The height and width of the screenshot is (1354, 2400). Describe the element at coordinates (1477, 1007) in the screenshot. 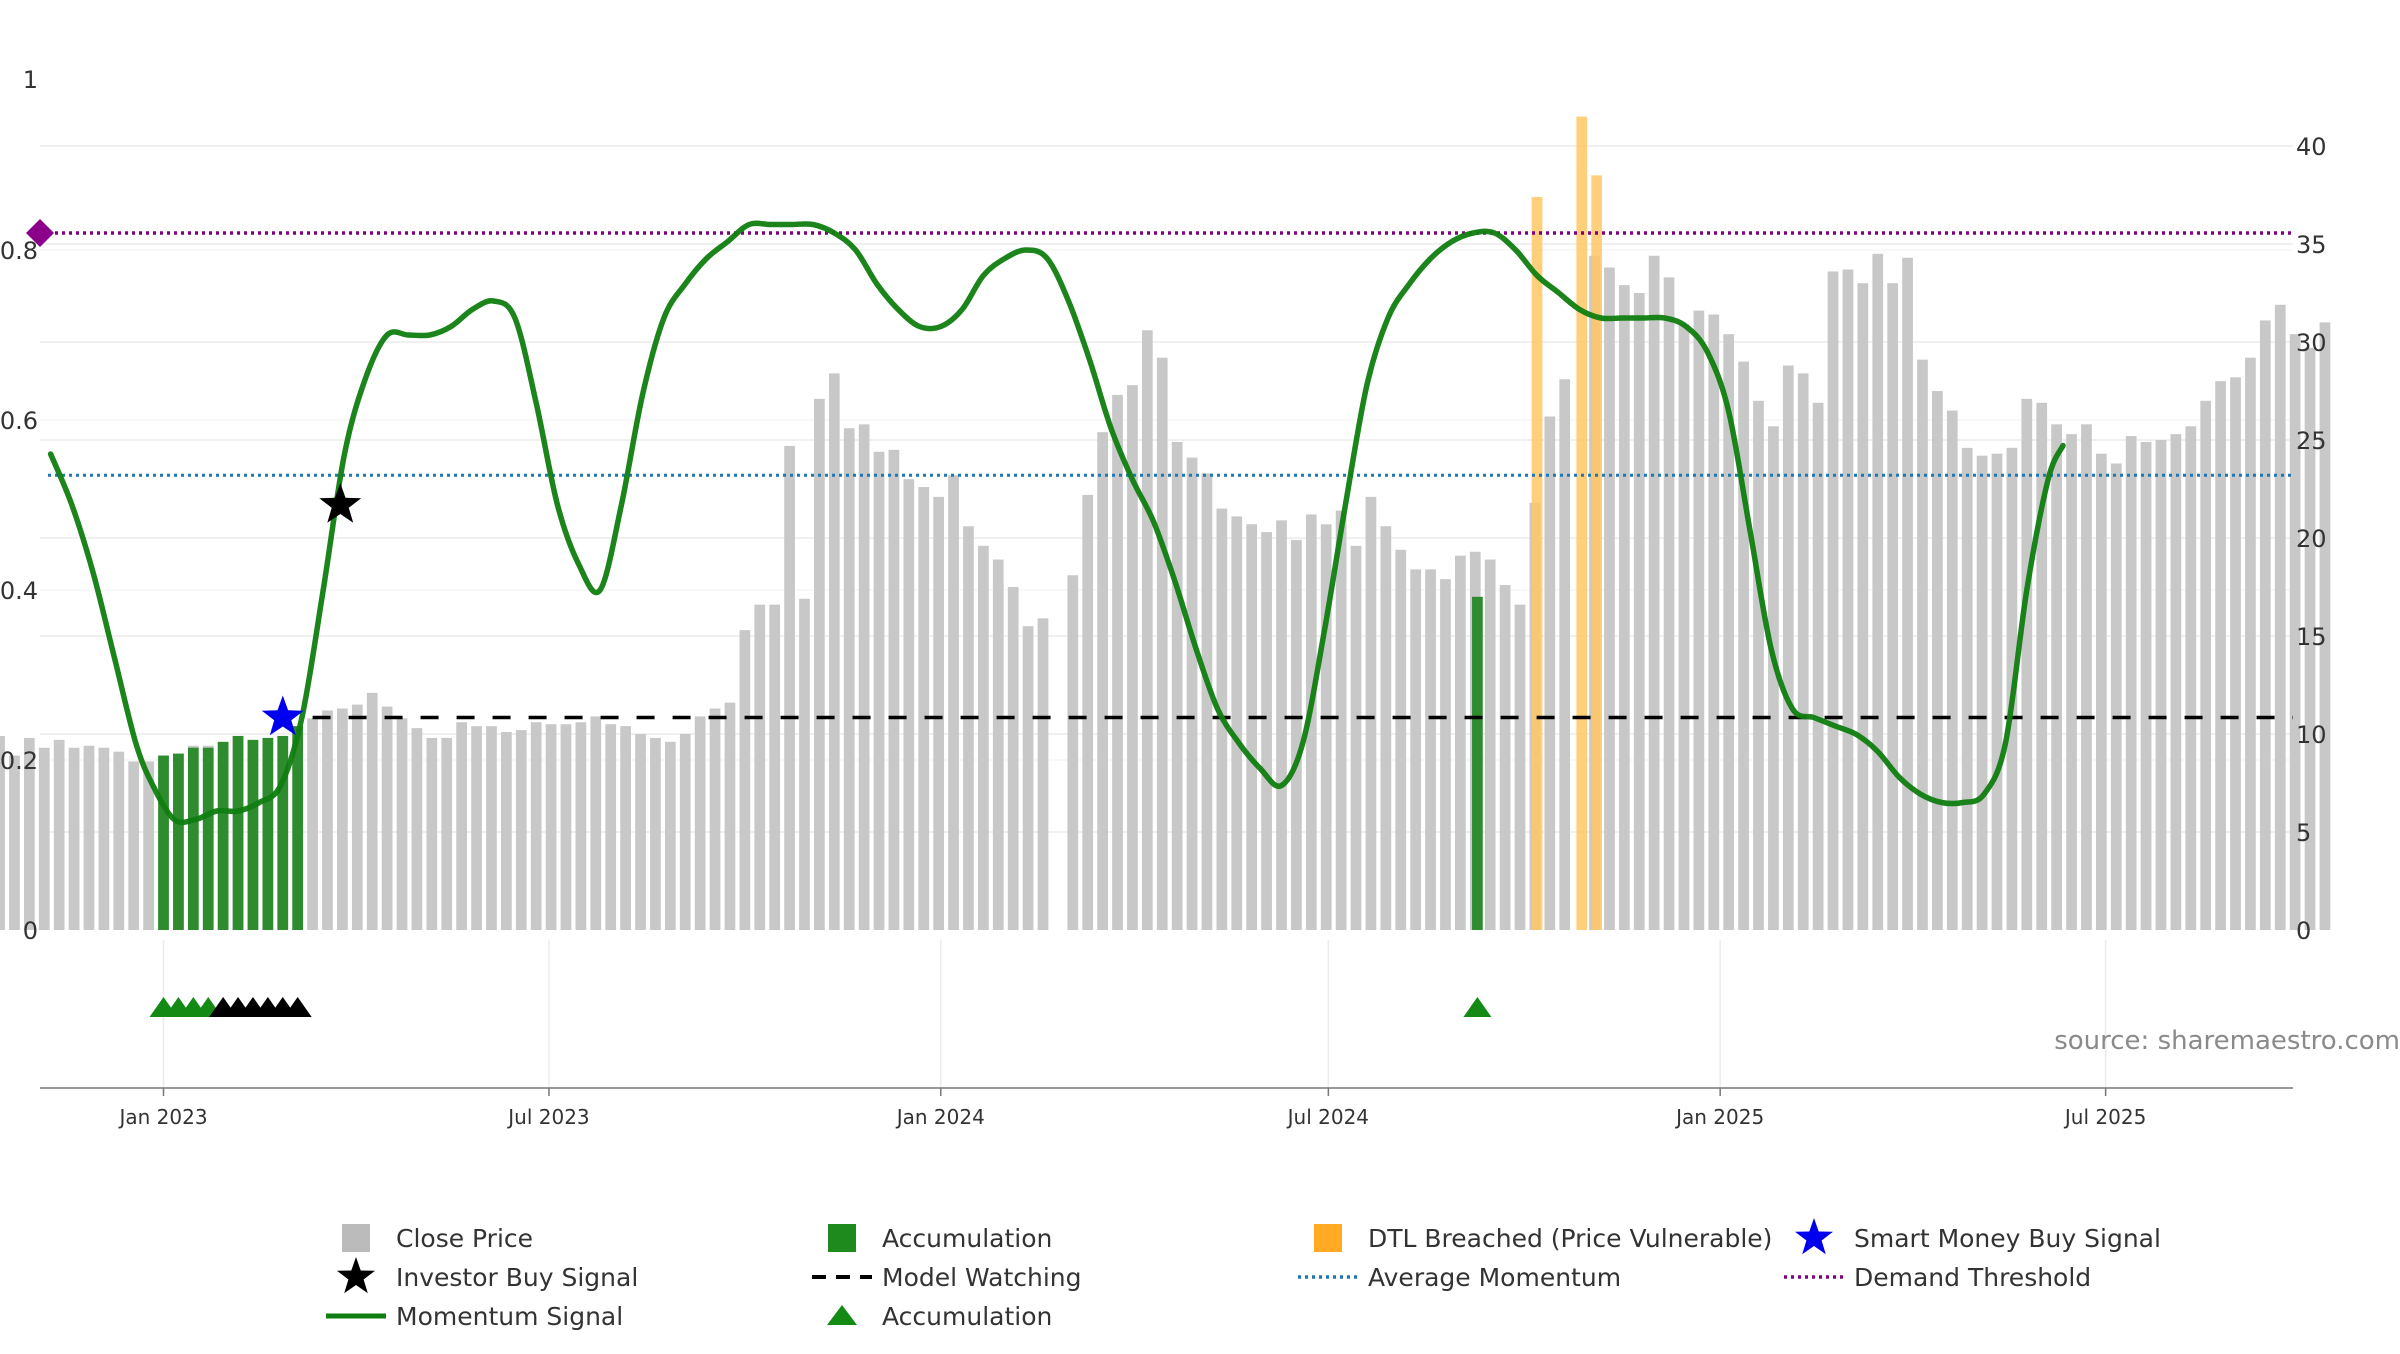

I see `accumulation-triangle` at that location.